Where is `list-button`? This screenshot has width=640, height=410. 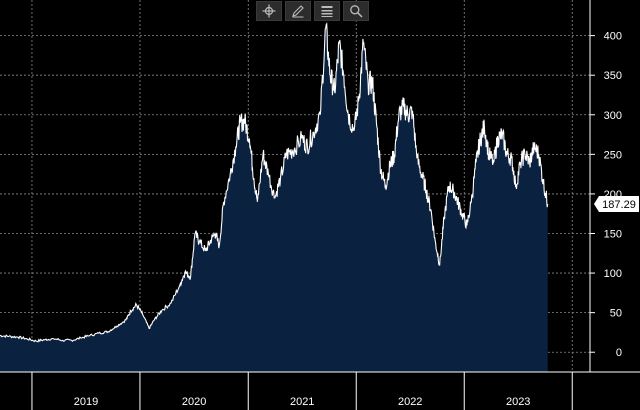
list-button is located at coordinates (327, 11).